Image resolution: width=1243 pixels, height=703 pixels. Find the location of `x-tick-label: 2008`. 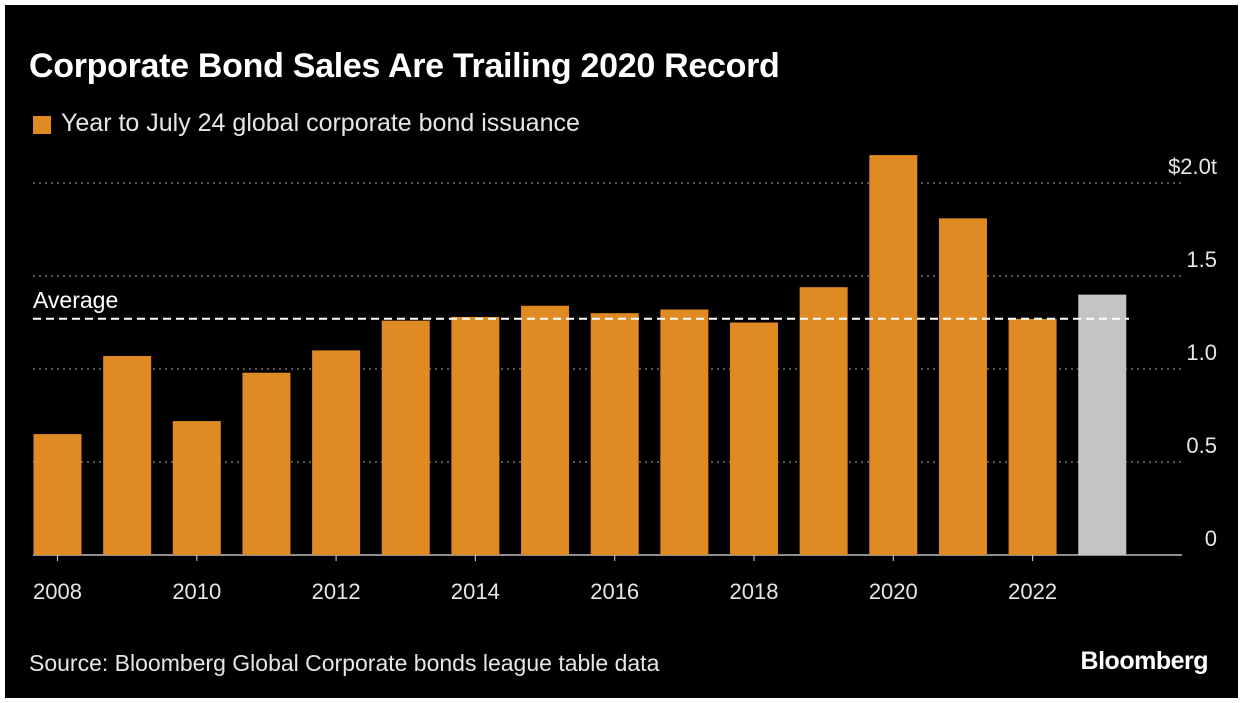

x-tick-label: 2008 is located at coordinates (57, 591).